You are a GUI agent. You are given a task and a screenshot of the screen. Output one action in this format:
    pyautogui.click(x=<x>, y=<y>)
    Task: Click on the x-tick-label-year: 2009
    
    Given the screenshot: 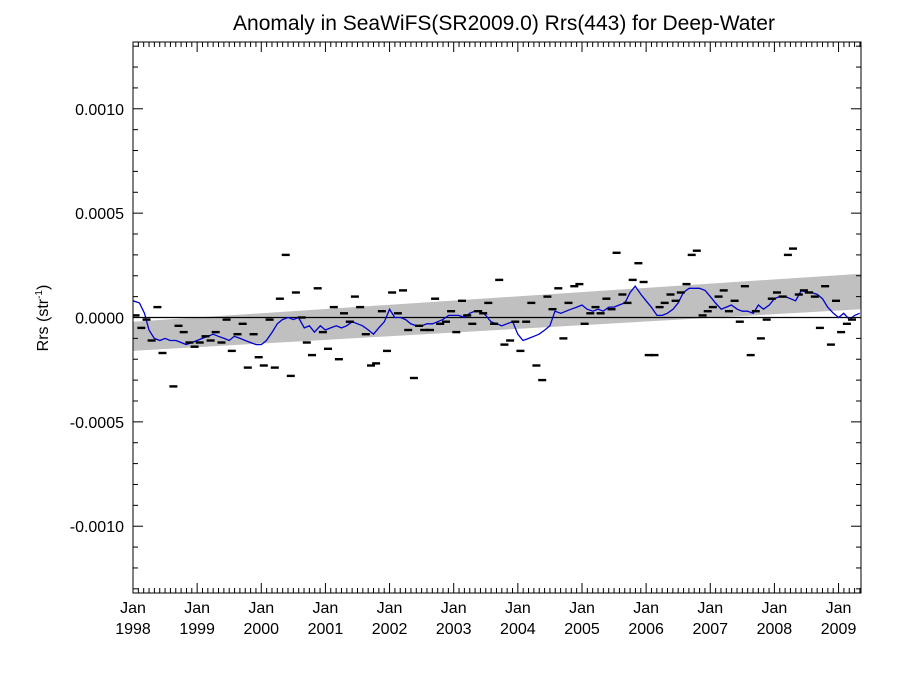 What is the action you would take?
    pyautogui.click(x=839, y=629)
    